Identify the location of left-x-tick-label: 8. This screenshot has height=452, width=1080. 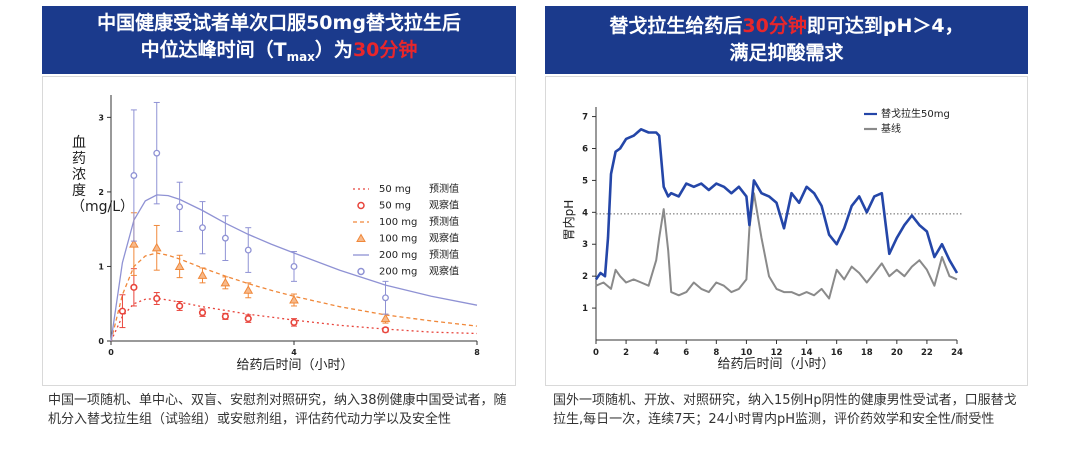
(477, 352).